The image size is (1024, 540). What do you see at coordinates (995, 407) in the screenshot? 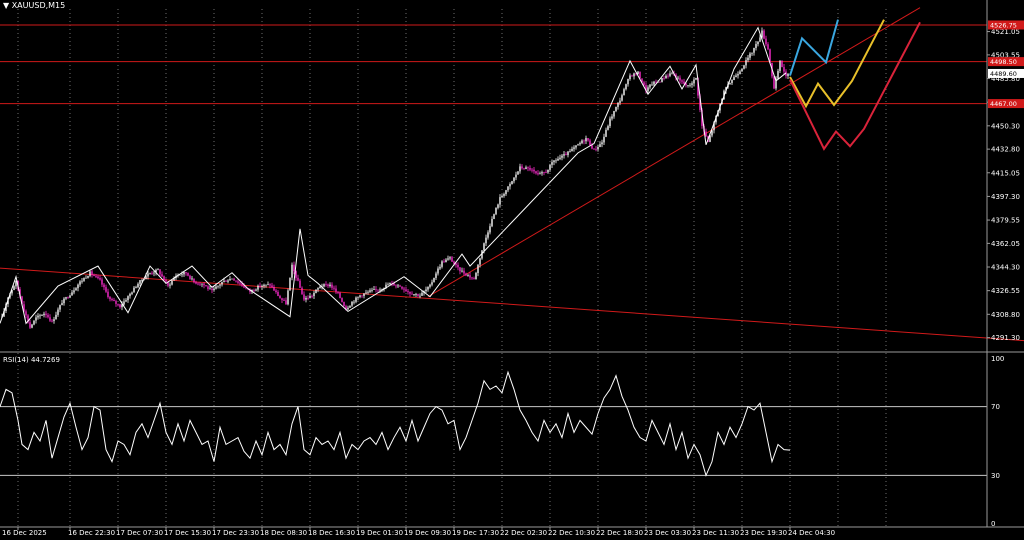
I see `rsi-tick-label: 70` at bounding box center [995, 407].